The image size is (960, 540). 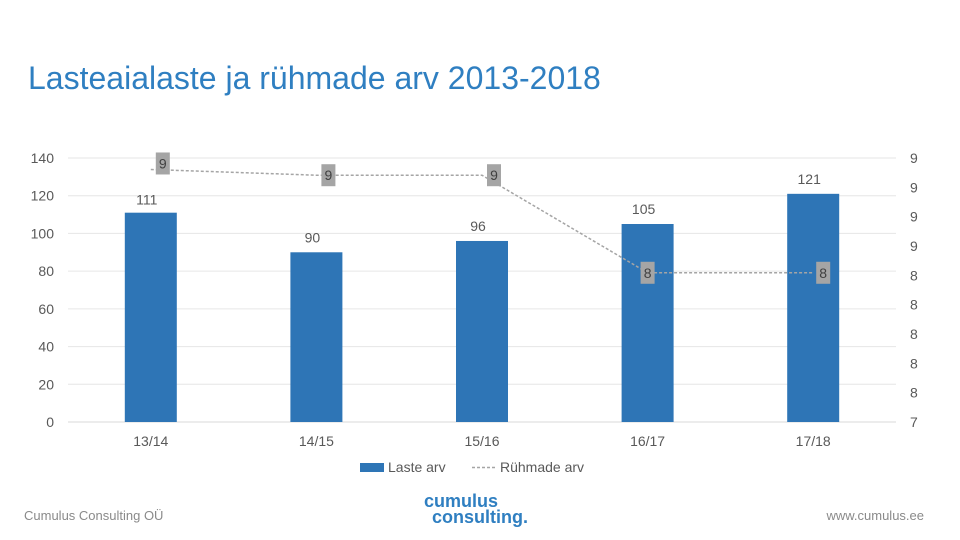 What do you see at coordinates (417, 467) in the screenshot?
I see `legend-label-bars: Laste arv` at bounding box center [417, 467].